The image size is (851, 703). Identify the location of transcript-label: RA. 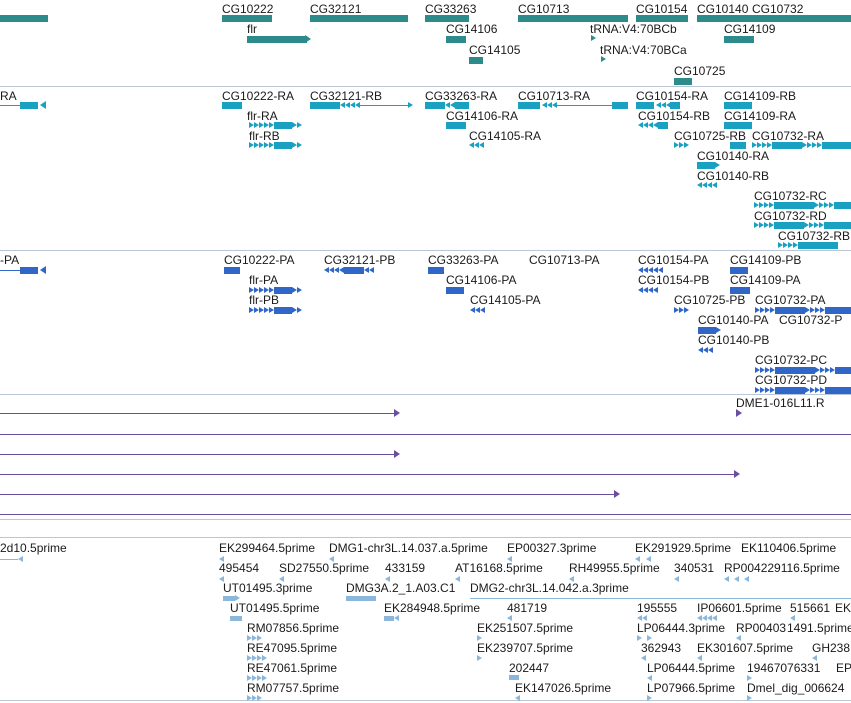
(8, 96).